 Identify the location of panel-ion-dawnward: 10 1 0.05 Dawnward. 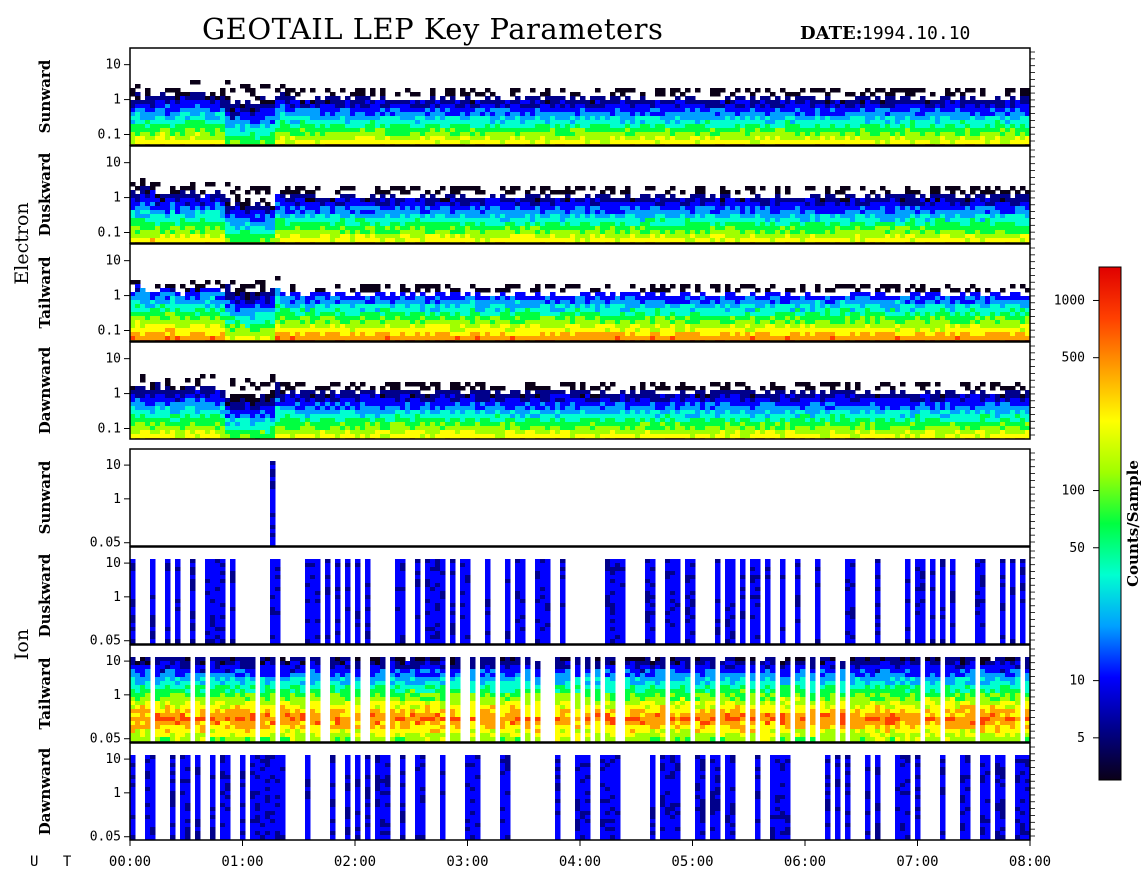
(535, 793).